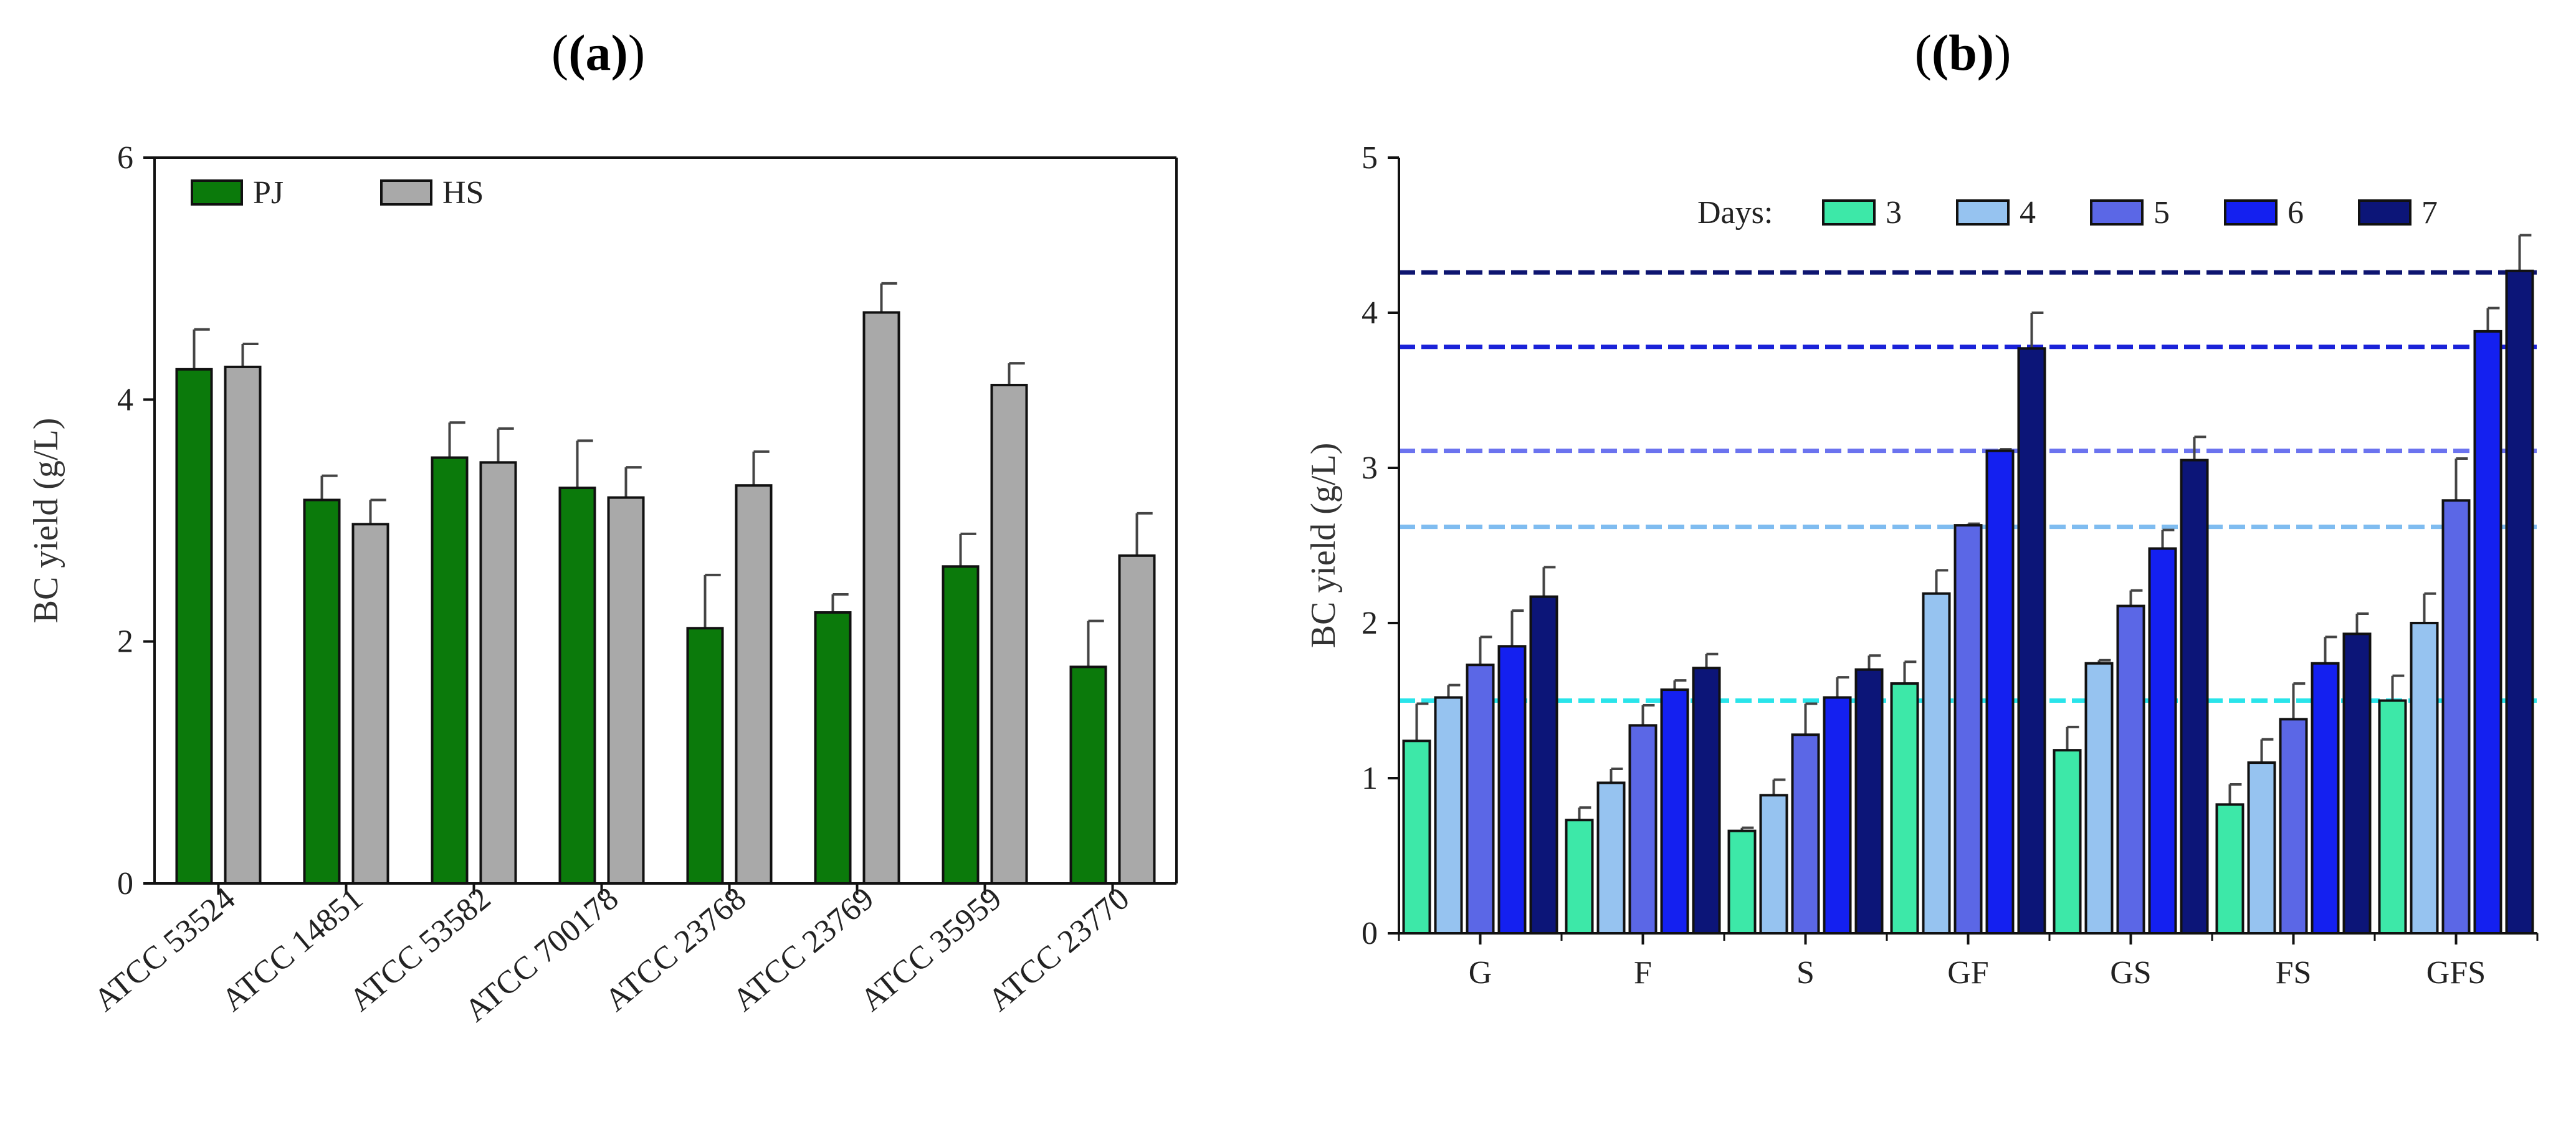 Image resolution: width=2576 pixels, height=1142 pixels. What do you see at coordinates (292, 950) in the screenshot?
I see `x-tick-label: ATCC 14851` at bounding box center [292, 950].